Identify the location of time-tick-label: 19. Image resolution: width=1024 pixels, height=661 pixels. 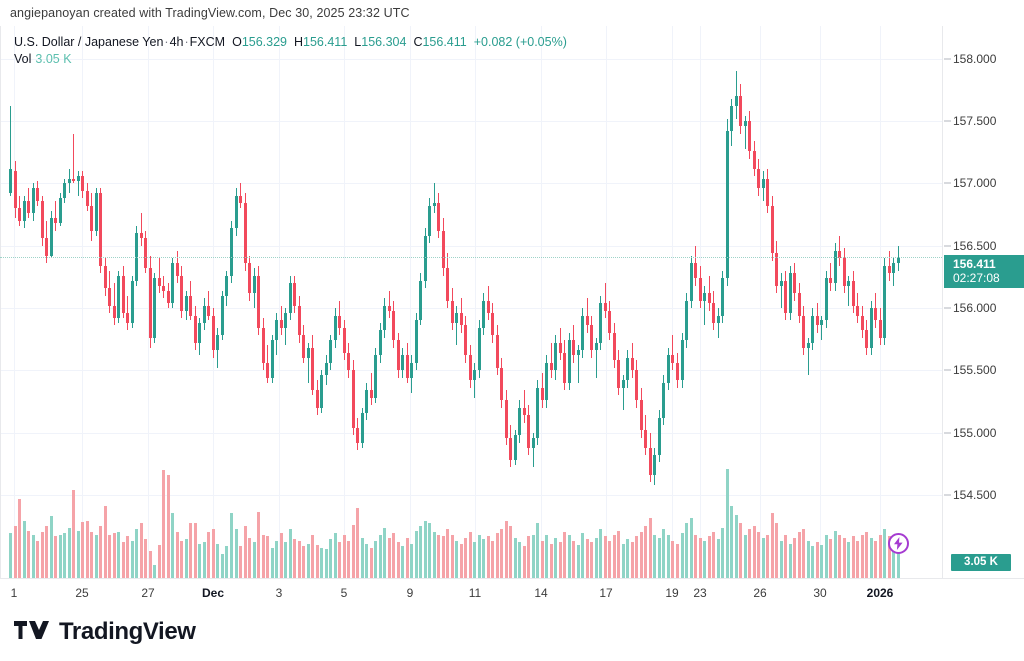
(672, 593).